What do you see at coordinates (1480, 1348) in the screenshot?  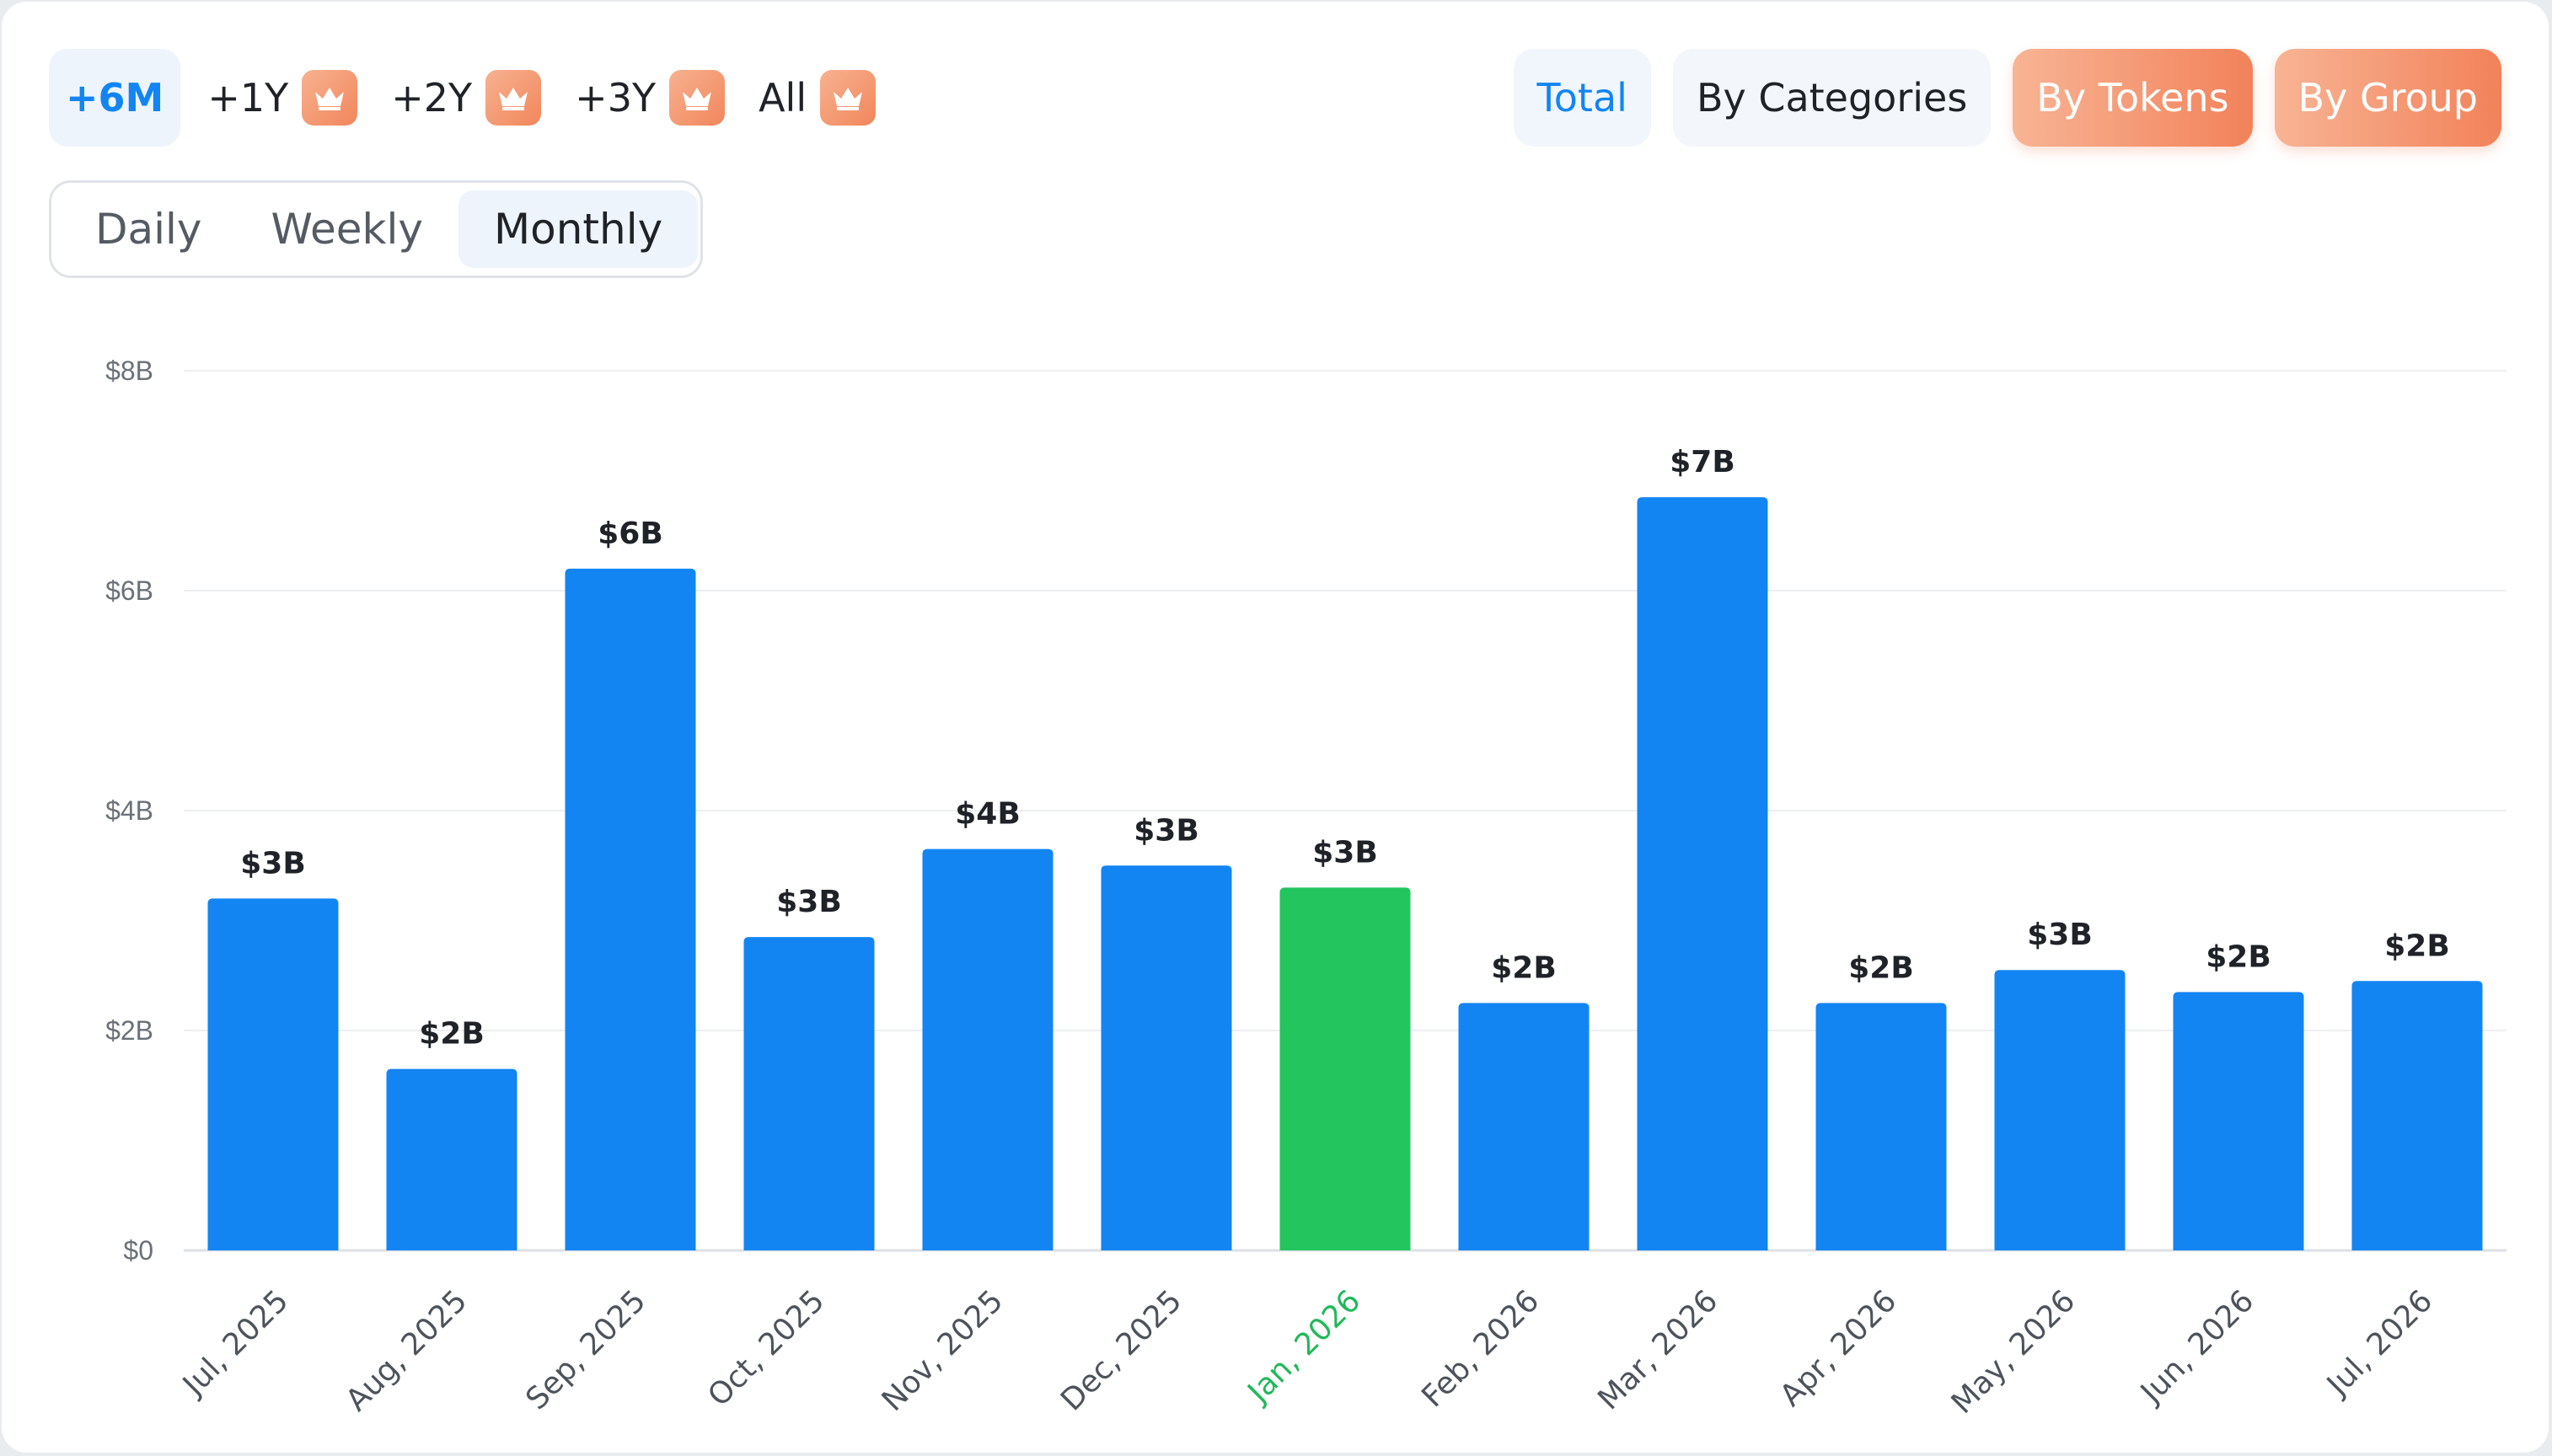 I see `x-tick-label: Feb, 2026` at bounding box center [1480, 1348].